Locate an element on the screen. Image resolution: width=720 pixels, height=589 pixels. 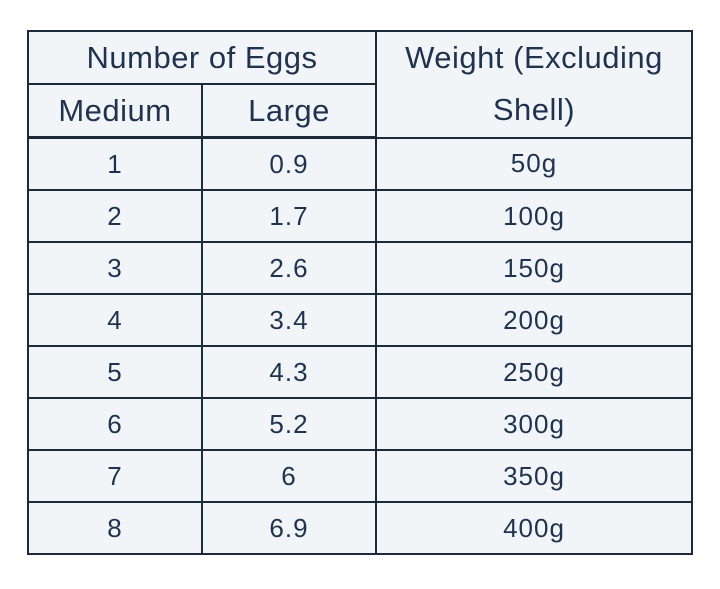
table-cell: 1.7 is located at coordinates (289, 216).